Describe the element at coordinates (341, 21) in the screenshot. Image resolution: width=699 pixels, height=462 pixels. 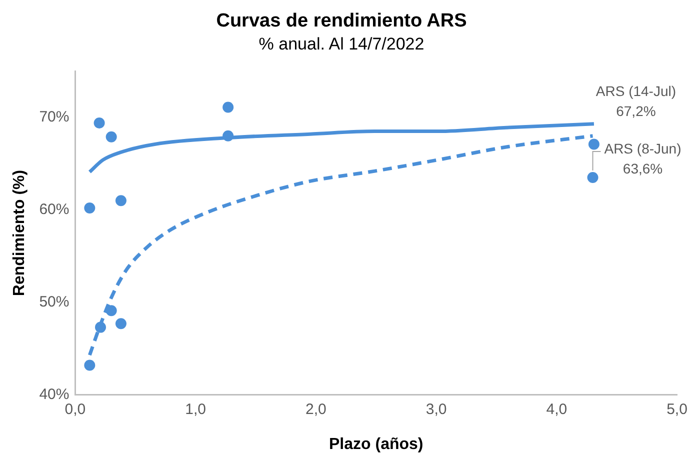
I see `chart-title: Curvas de rendimiento ARS` at that location.